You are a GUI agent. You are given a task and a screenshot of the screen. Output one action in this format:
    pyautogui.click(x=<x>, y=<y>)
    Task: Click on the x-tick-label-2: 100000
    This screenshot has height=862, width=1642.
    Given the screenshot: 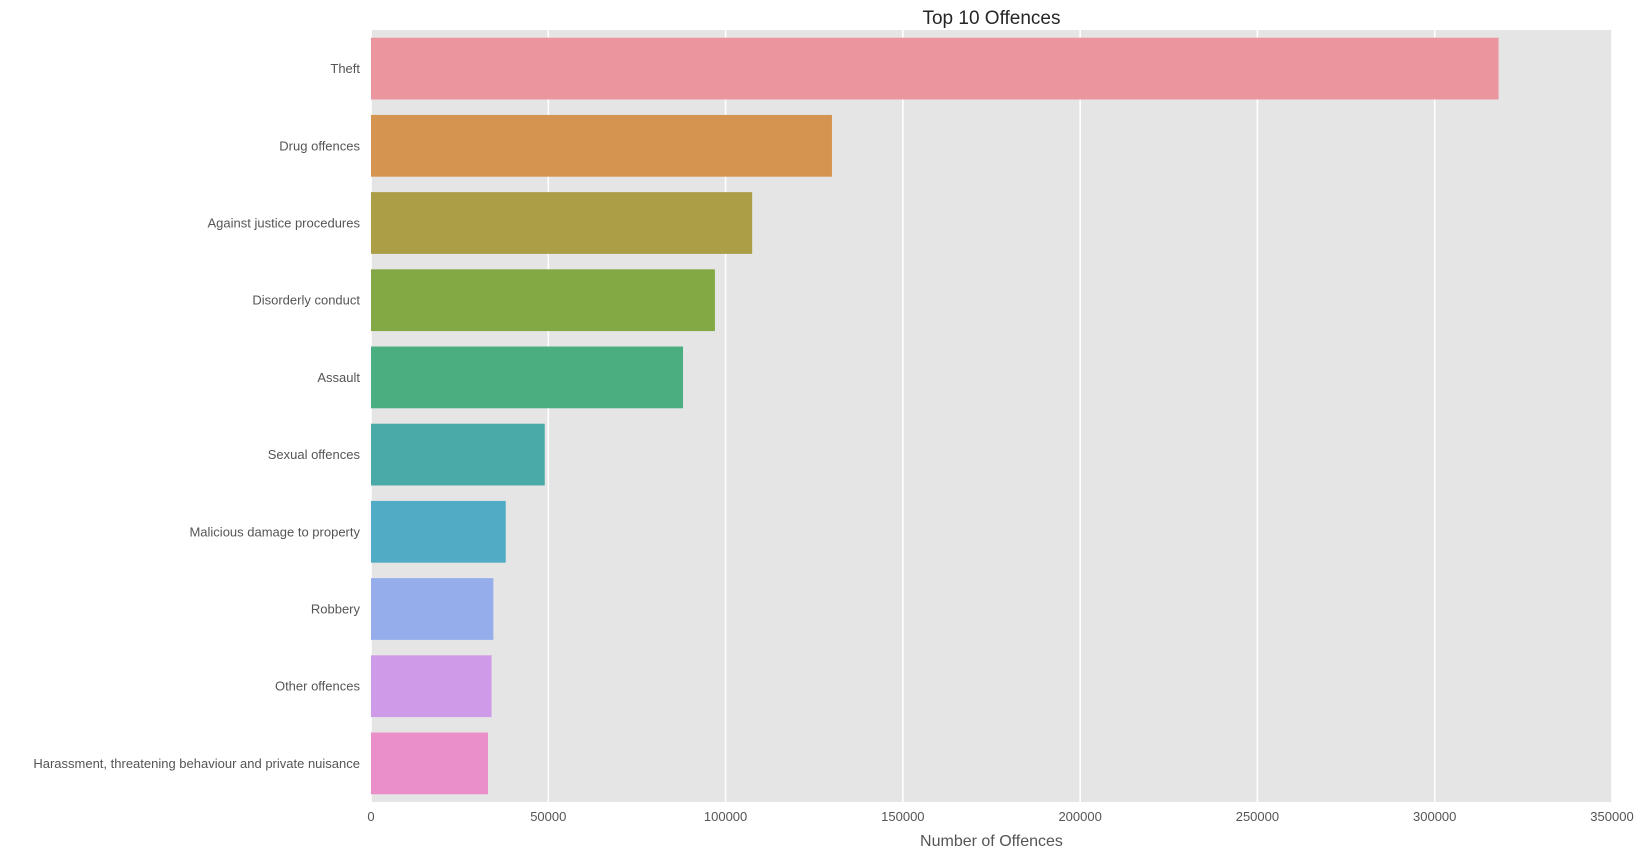 What is the action you would take?
    pyautogui.click(x=725, y=816)
    